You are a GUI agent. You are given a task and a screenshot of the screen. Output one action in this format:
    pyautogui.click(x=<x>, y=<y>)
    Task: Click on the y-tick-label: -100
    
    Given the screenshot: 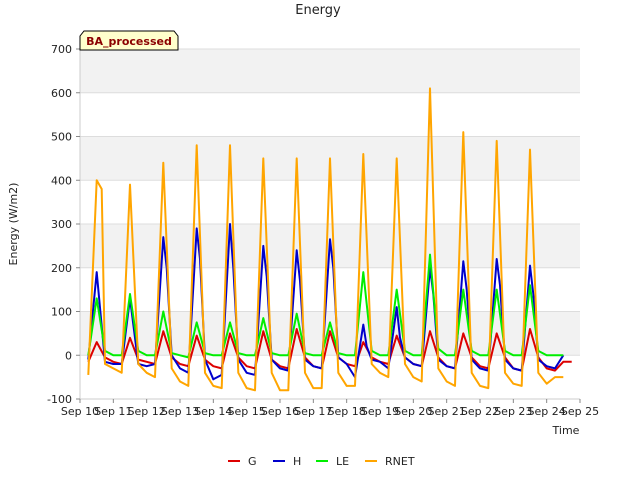 What is the action you would take?
    pyautogui.click(x=59, y=399)
    